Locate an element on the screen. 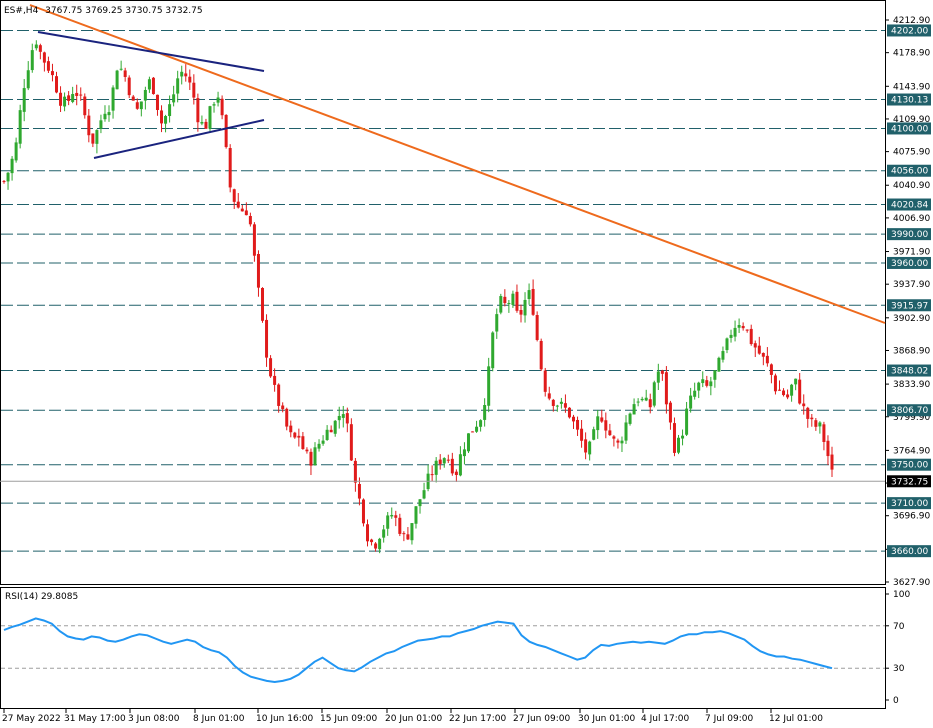 Image resolution: width=933 pixels, height=728 pixels. price-tick-label: 4006.90 is located at coordinates (911, 219).